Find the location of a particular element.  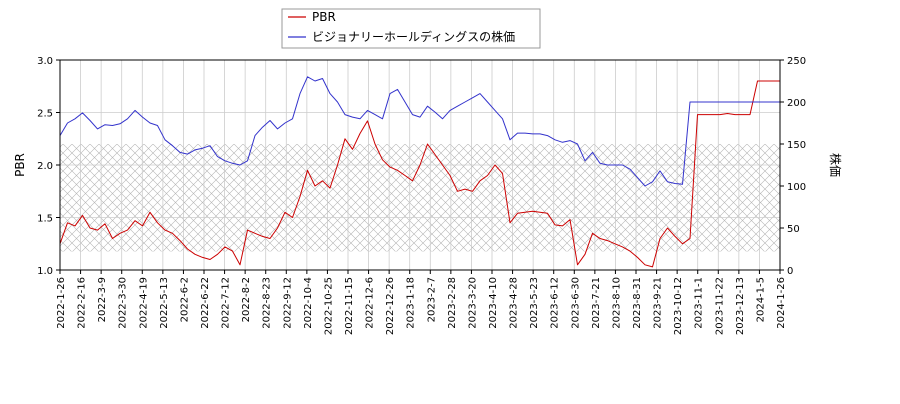

right-tick-label: 200 is located at coordinates (796, 103).